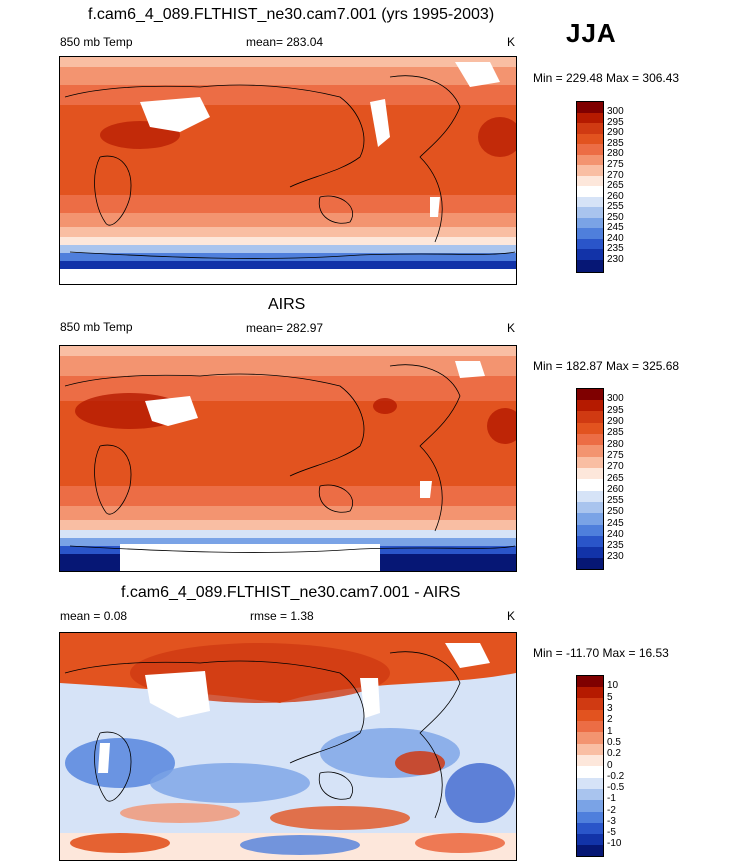  I want to click on panel-3-colorbar, so click(590, 766).